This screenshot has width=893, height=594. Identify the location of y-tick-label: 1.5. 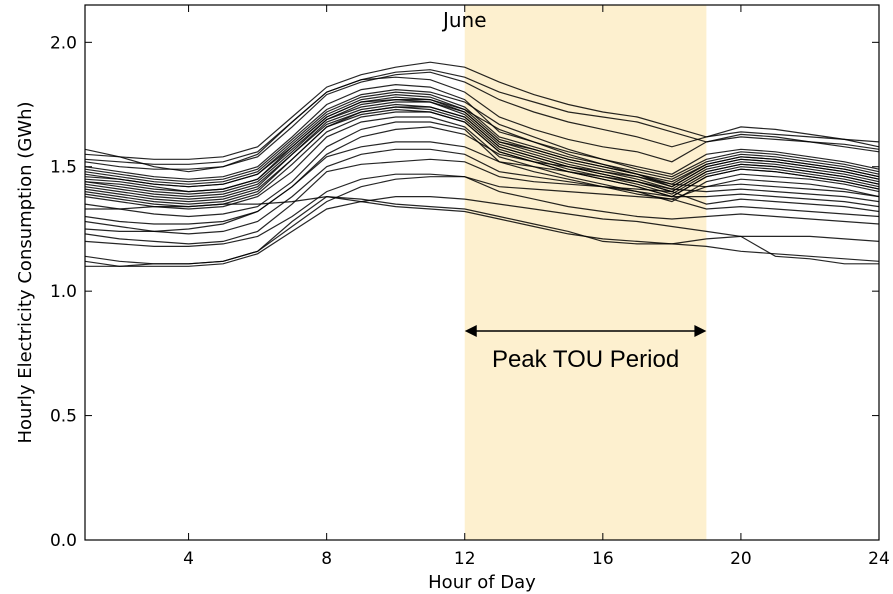
(63, 168).